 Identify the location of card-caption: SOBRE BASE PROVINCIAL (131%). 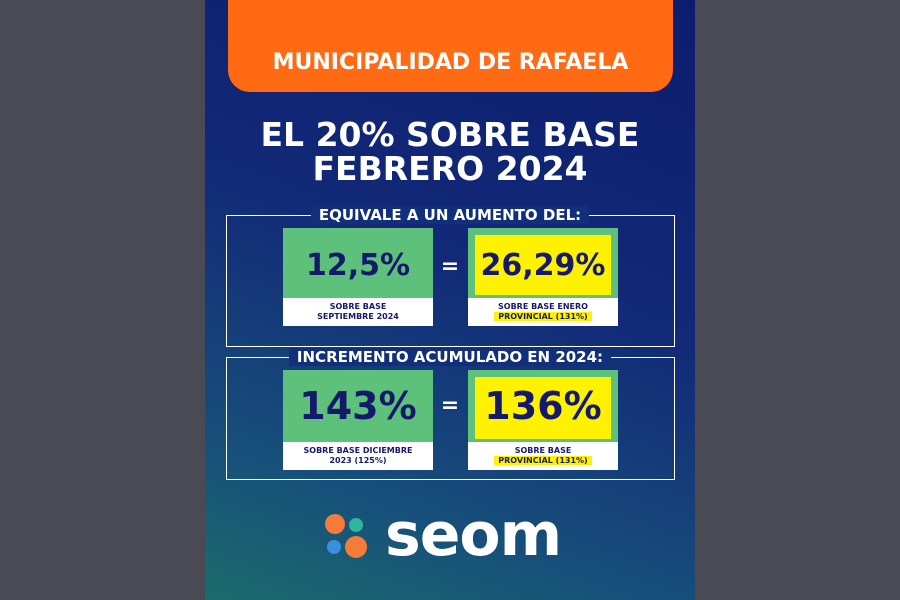
(543, 456).